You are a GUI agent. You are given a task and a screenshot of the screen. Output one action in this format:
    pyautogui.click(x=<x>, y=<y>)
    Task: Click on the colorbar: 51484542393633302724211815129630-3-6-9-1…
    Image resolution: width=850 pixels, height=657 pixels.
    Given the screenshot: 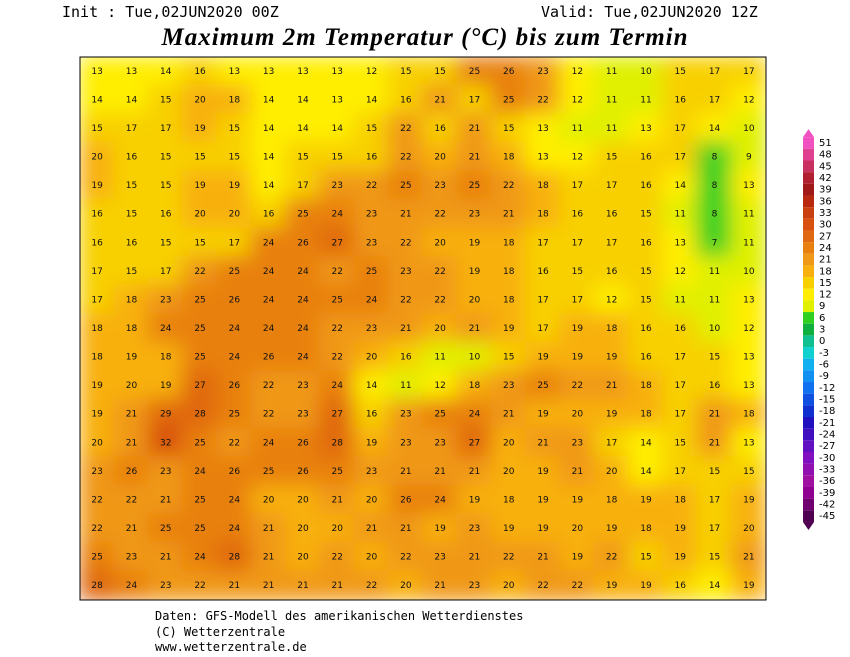 What is the action you would take?
    pyautogui.click(x=819, y=329)
    